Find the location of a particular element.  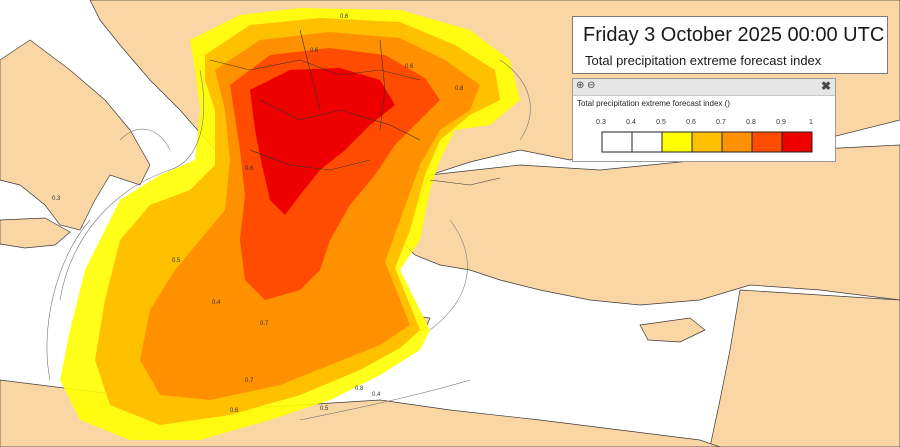

index-band-0.9 is located at coordinates (322, 141).